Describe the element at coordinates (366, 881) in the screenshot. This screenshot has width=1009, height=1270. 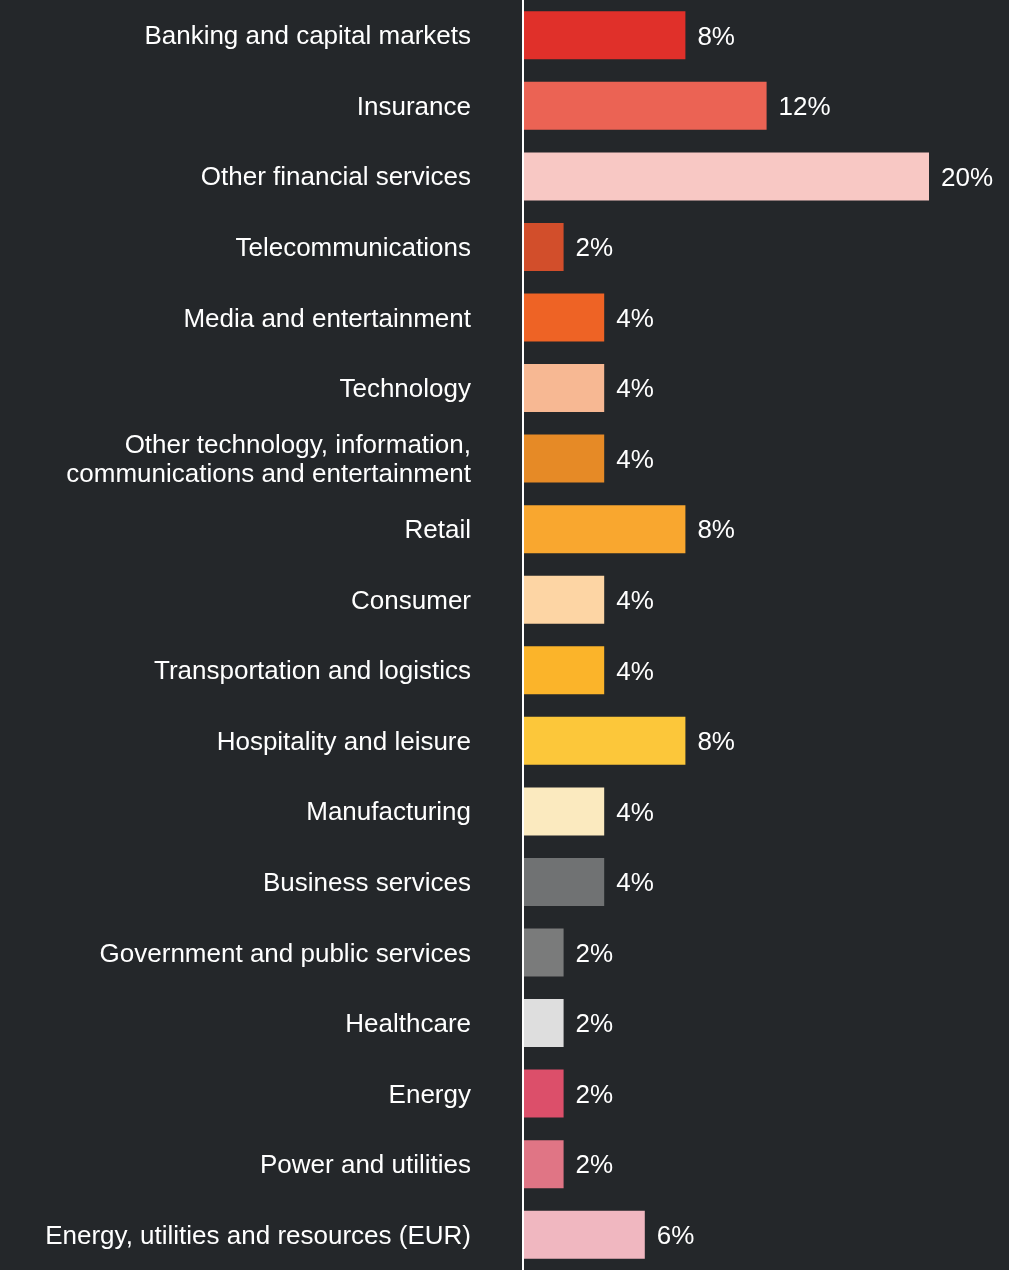
I see `y-tick-label: Business services` at that location.